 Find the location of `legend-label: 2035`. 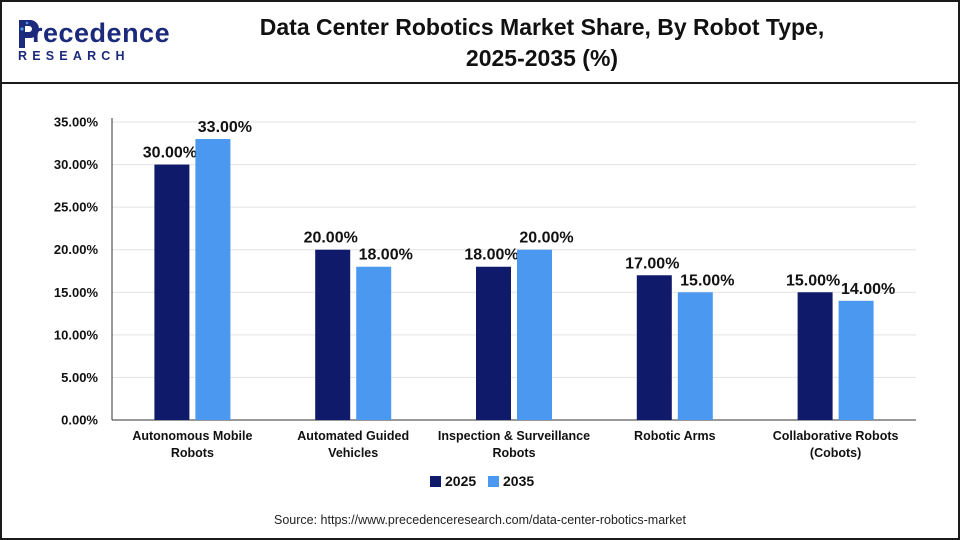

legend-label: 2035 is located at coordinates (518, 481).